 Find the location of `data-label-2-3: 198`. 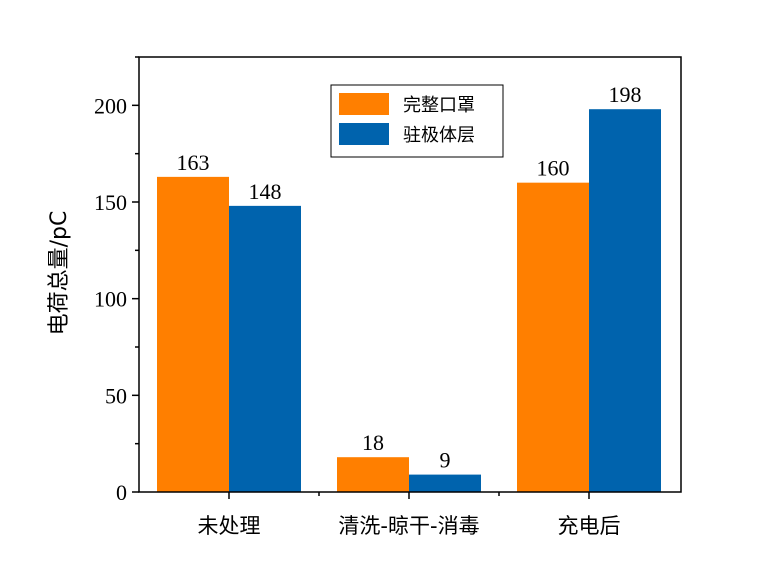

data-label-2-3: 198 is located at coordinates (625, 94).